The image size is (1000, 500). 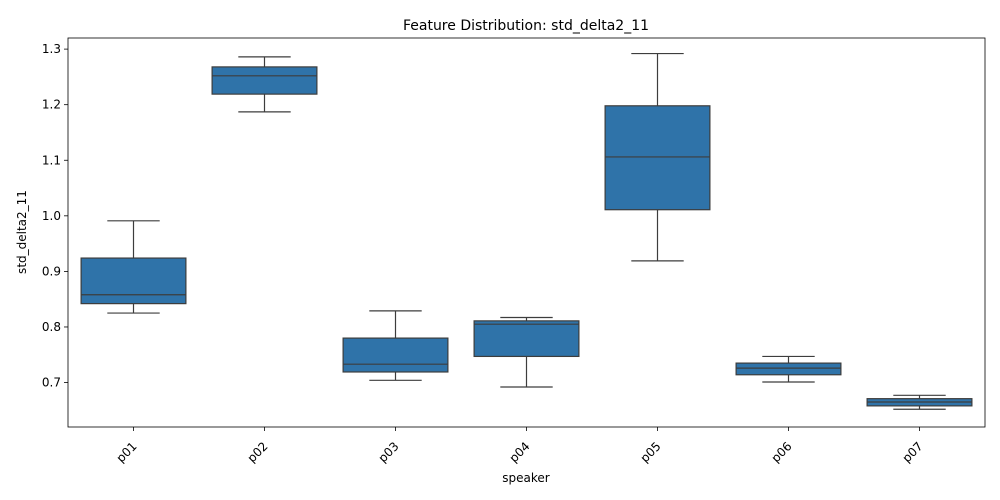 I want to click on x-axis: p01 p02 p03 p04 p05 p06 p07, so click(x=520, y=446).